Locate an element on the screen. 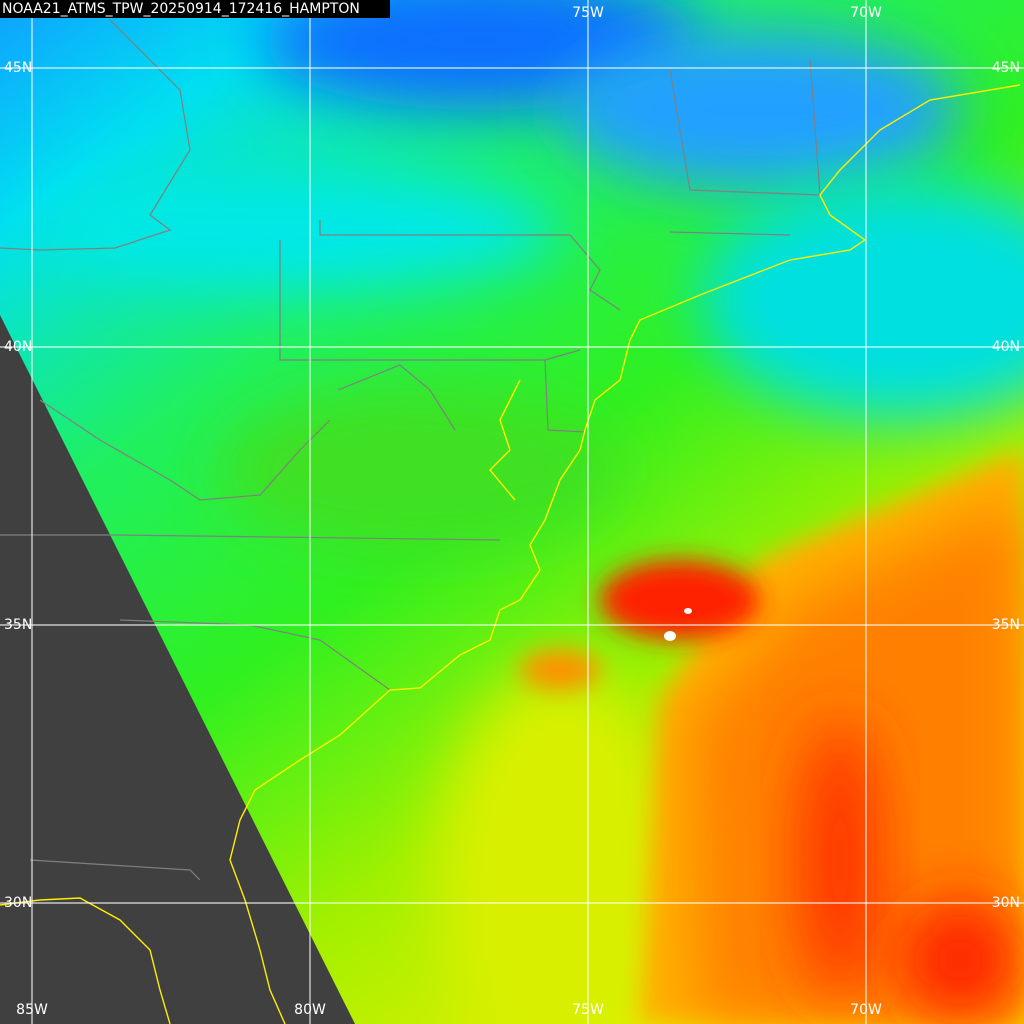  image-title: NOAA21_ATMS_TPW_20250914_172416_HAMPTON is located at coordinates (181, 9).